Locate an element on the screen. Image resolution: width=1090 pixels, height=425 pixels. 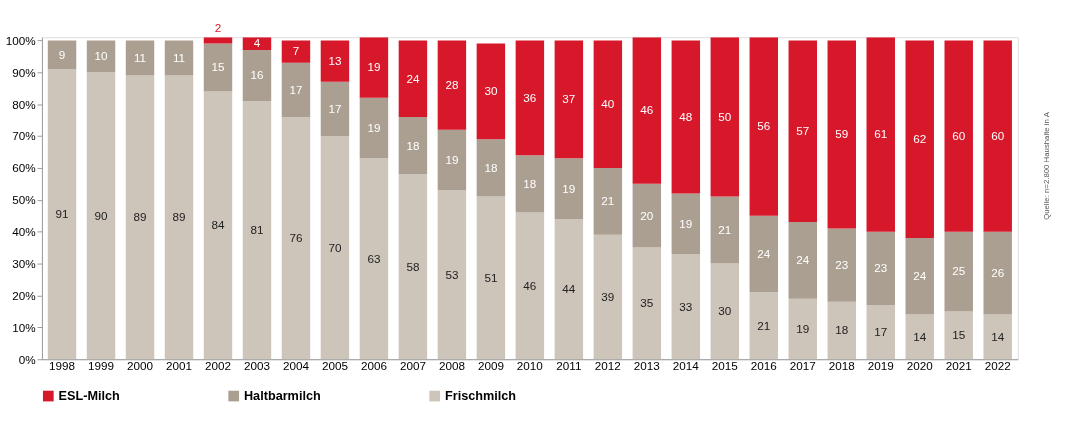
x-tick-label: 2011 is located at coordinates (569, 366).